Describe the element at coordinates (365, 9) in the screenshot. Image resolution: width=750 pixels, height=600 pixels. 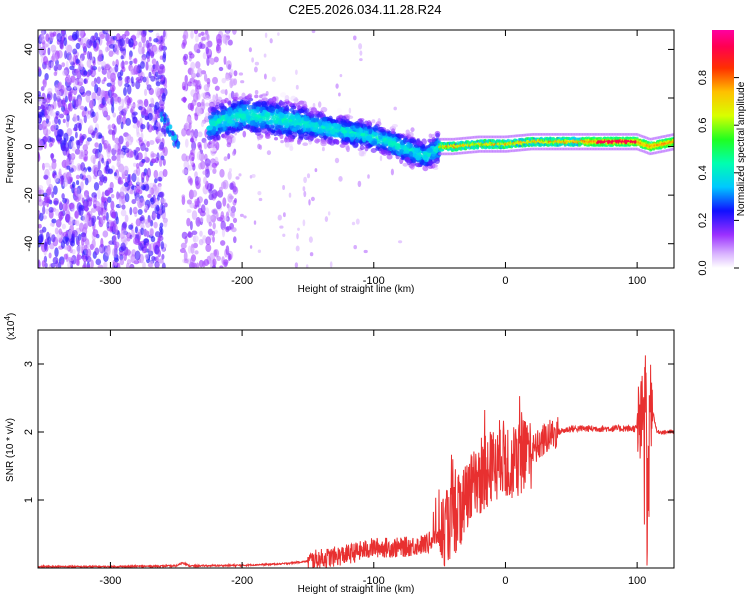
I see `chart-title: C2E5.2026.034.11.28.R24` at that location.